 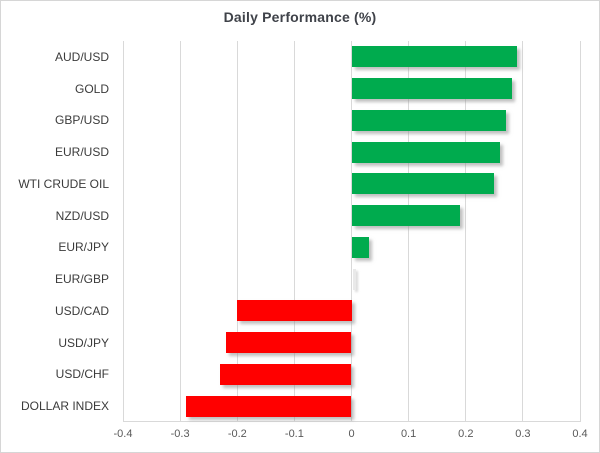 What do you see at coordinates (351, 434) in the screenshot?
I see `x-tick-label: 0` at bounding box center [351, 434].